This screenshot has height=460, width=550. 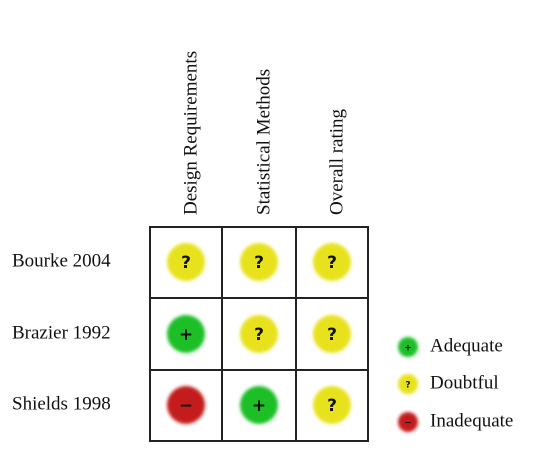 I want to click on legend-symbol: −, so click(x=408, y=424).